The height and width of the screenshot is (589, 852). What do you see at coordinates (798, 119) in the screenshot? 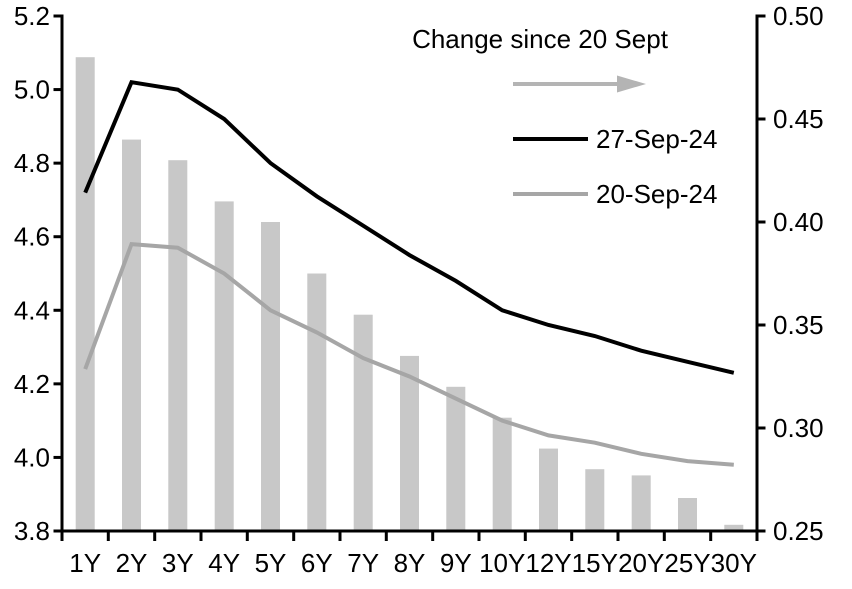
I see `right-tick-label: 0.45` at bounding box center [798, 119].